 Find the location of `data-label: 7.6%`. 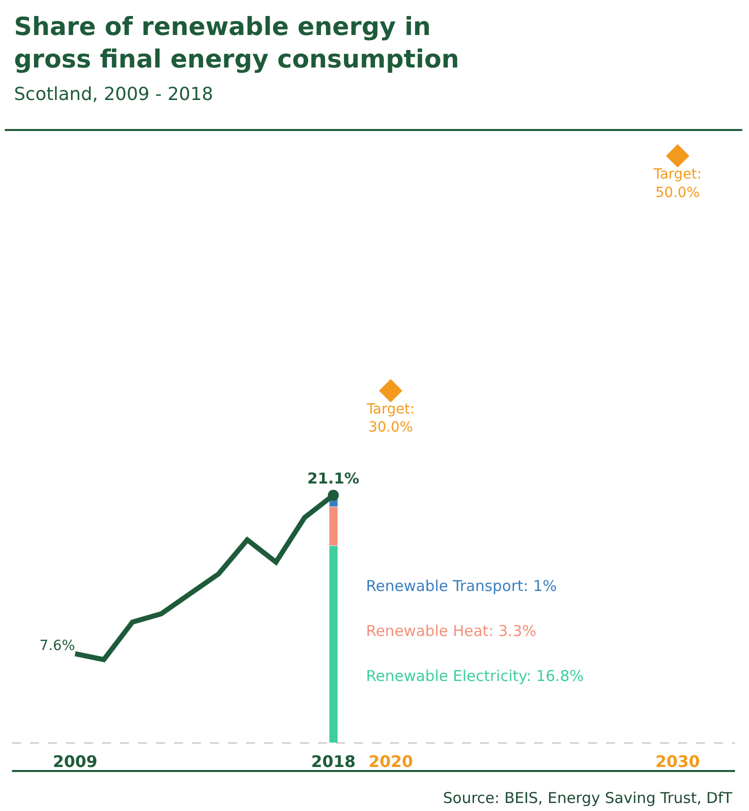

data-label: 7.6% is located at coordinates (58, 646).